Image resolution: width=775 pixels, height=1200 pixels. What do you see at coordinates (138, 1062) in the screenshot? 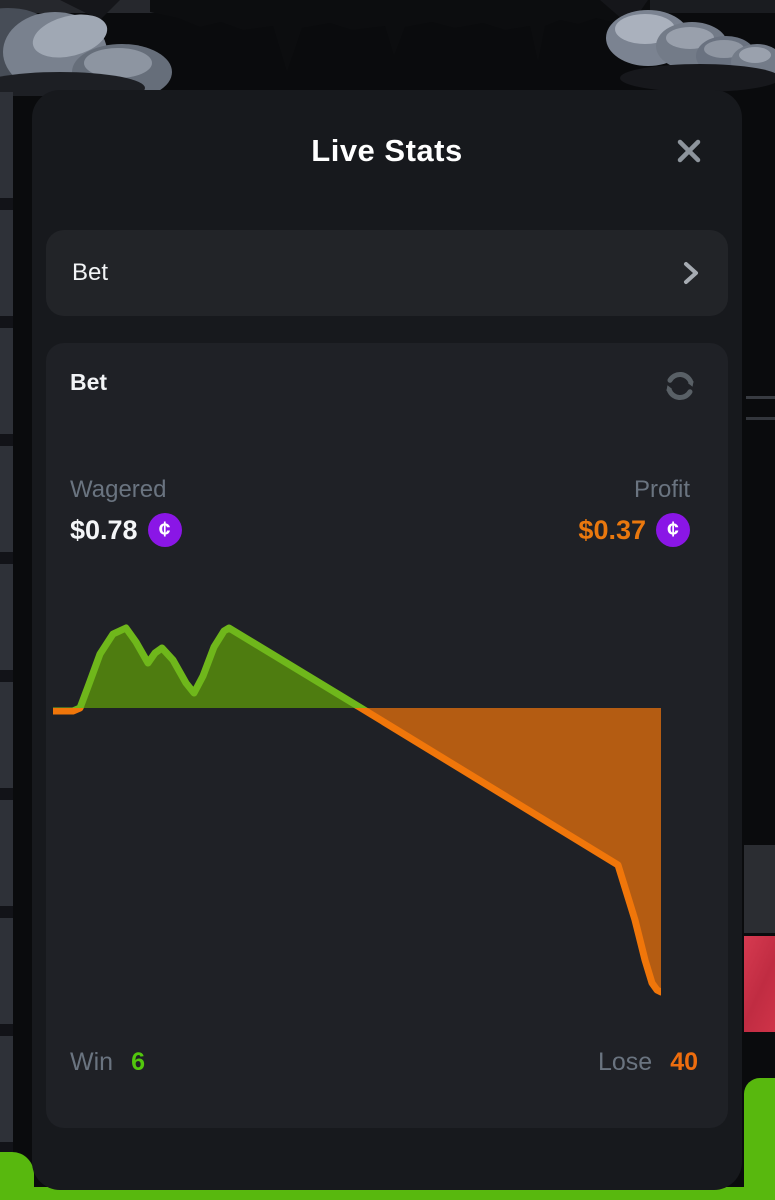
I see `win-value: 6` at bounding box center [138, 1062].